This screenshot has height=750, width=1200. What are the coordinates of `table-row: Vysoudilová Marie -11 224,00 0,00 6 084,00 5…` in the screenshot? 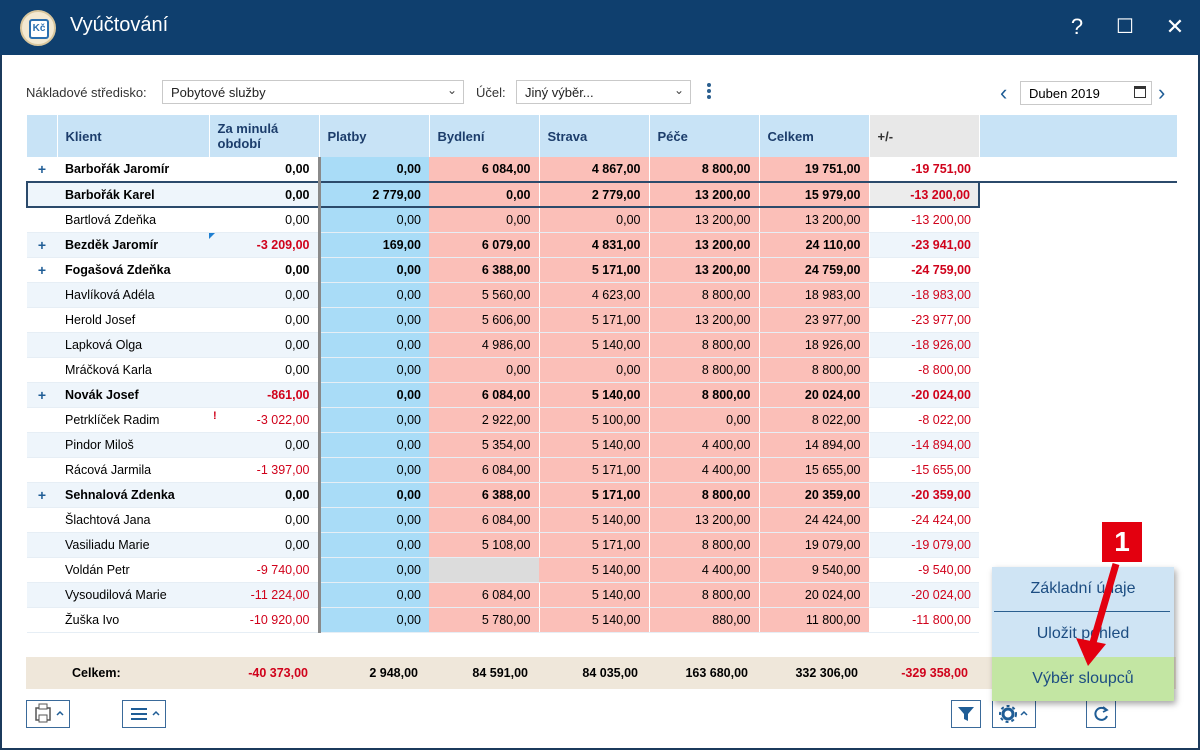 It's located at (602, 595).